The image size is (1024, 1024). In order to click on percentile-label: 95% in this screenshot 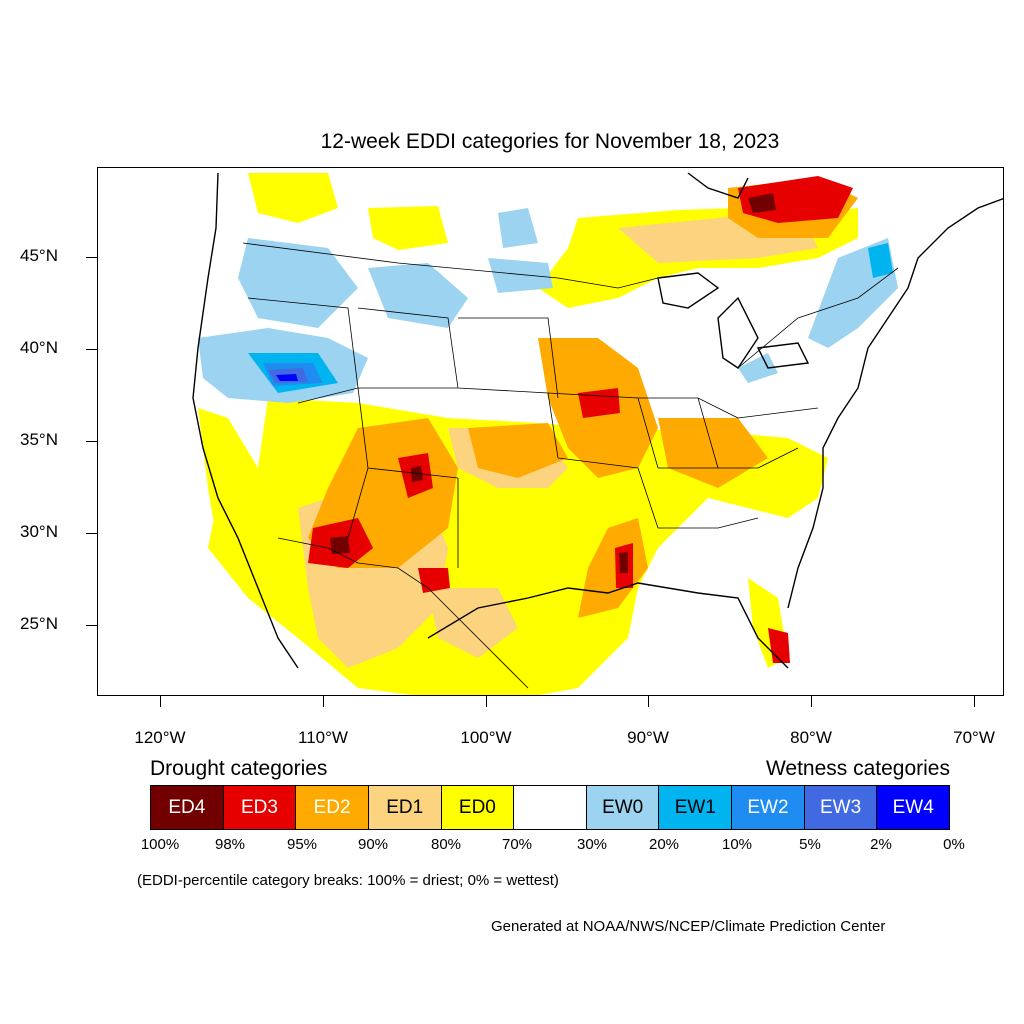, I will do `click(302, 844)`.